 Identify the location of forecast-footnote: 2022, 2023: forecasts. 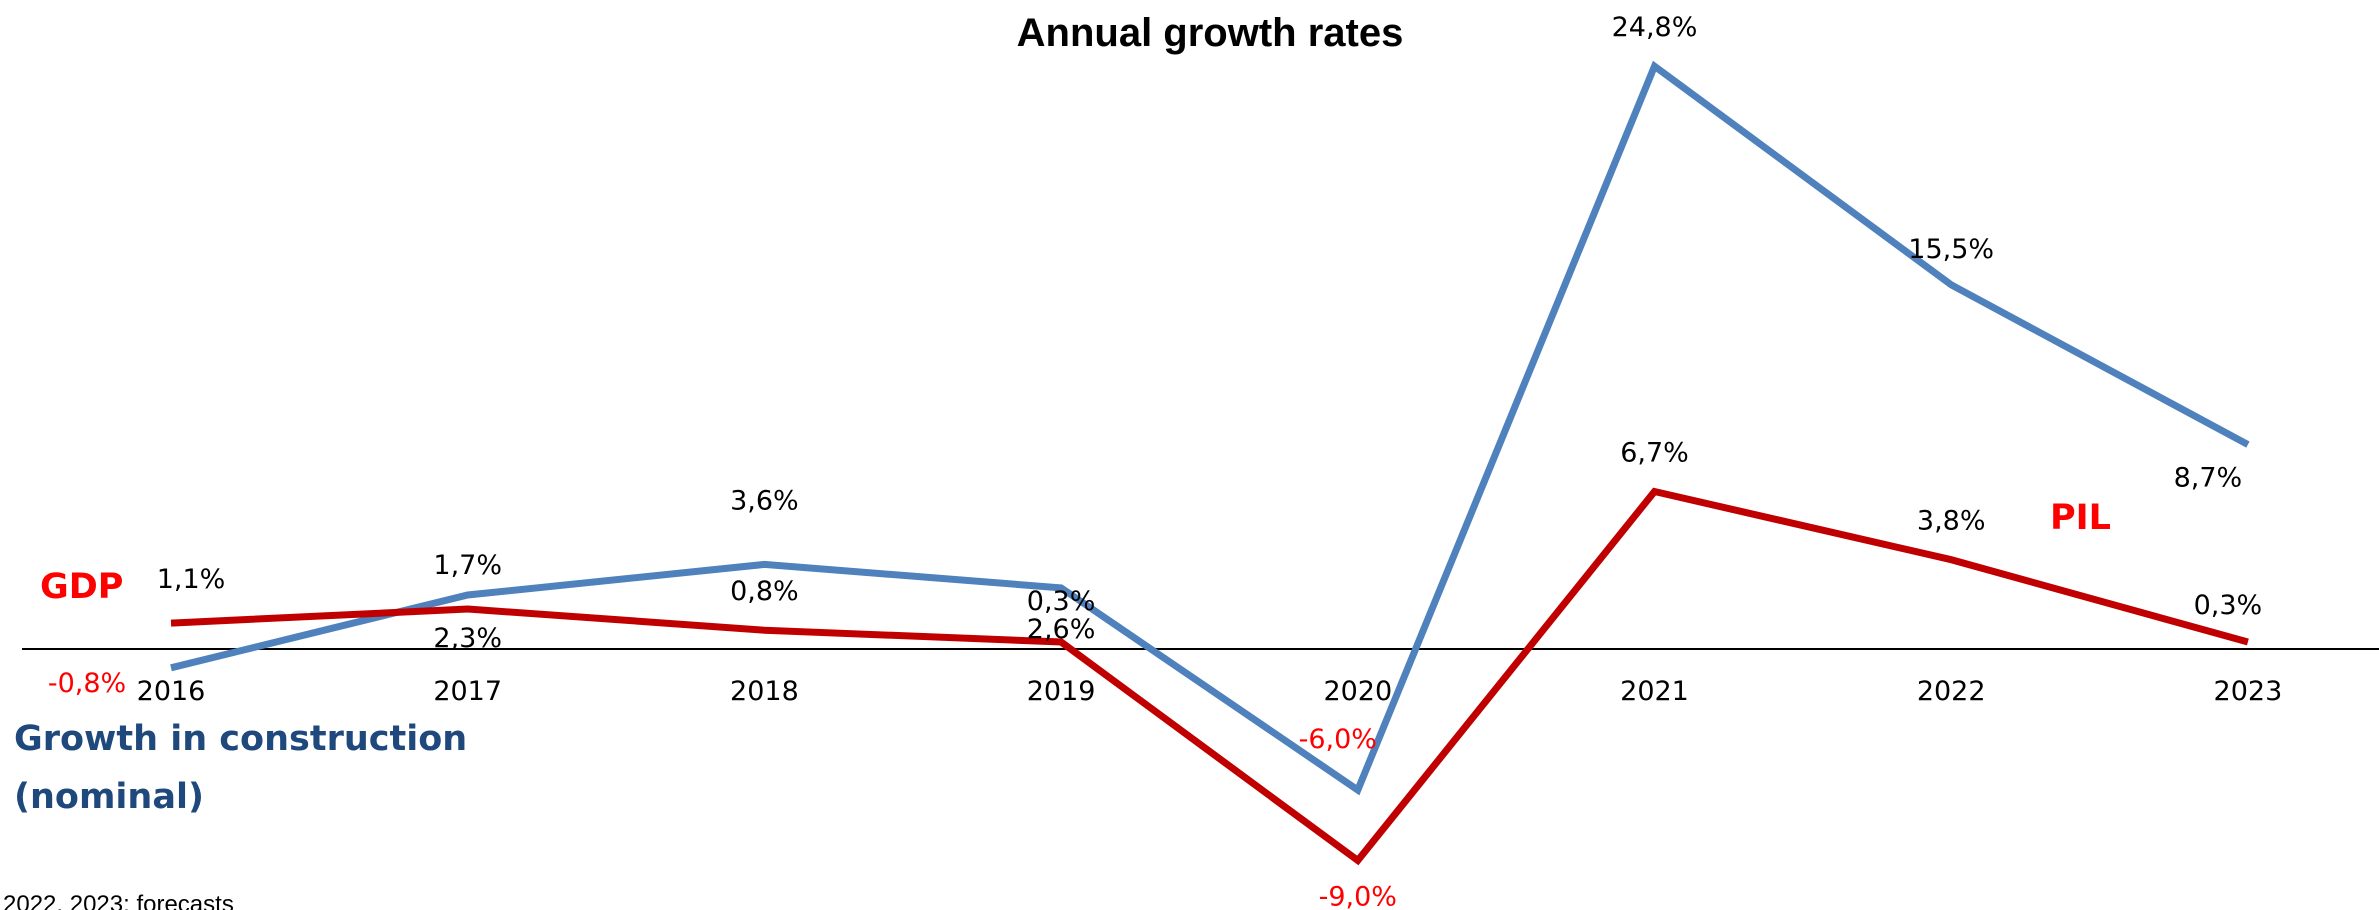
(118, 900).